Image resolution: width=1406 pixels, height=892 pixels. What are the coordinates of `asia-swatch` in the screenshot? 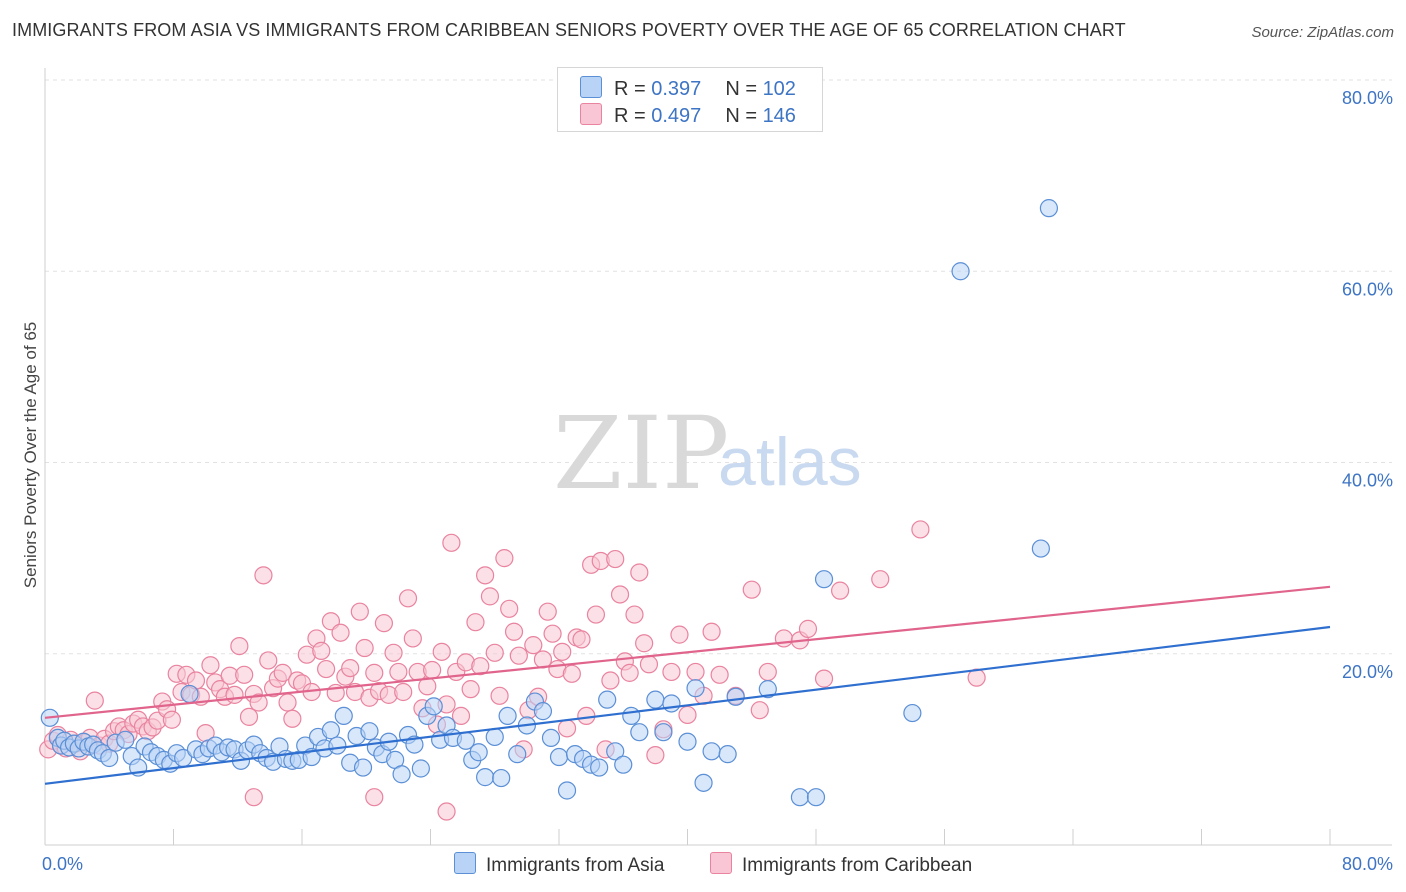 It's located at (591, 87).